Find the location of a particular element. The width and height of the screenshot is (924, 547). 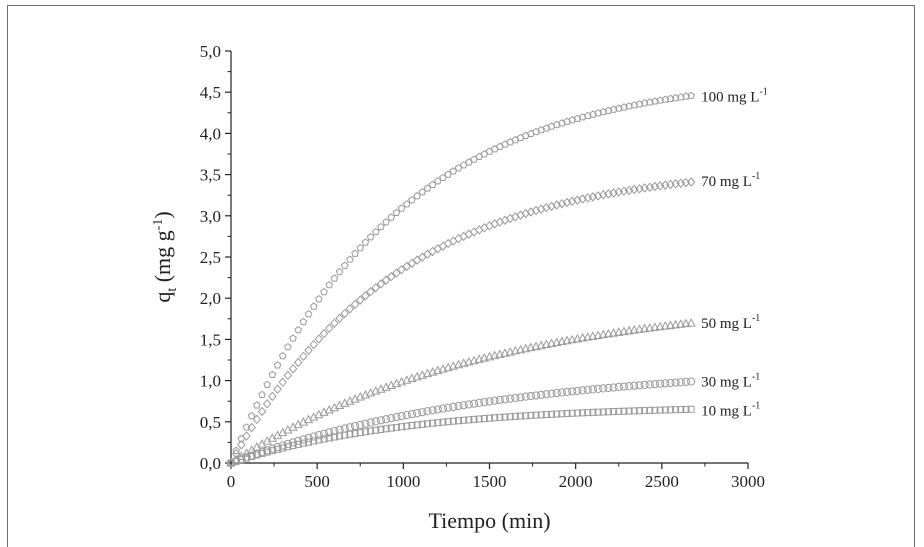

series-triangle is located at coordinates (461, 392).